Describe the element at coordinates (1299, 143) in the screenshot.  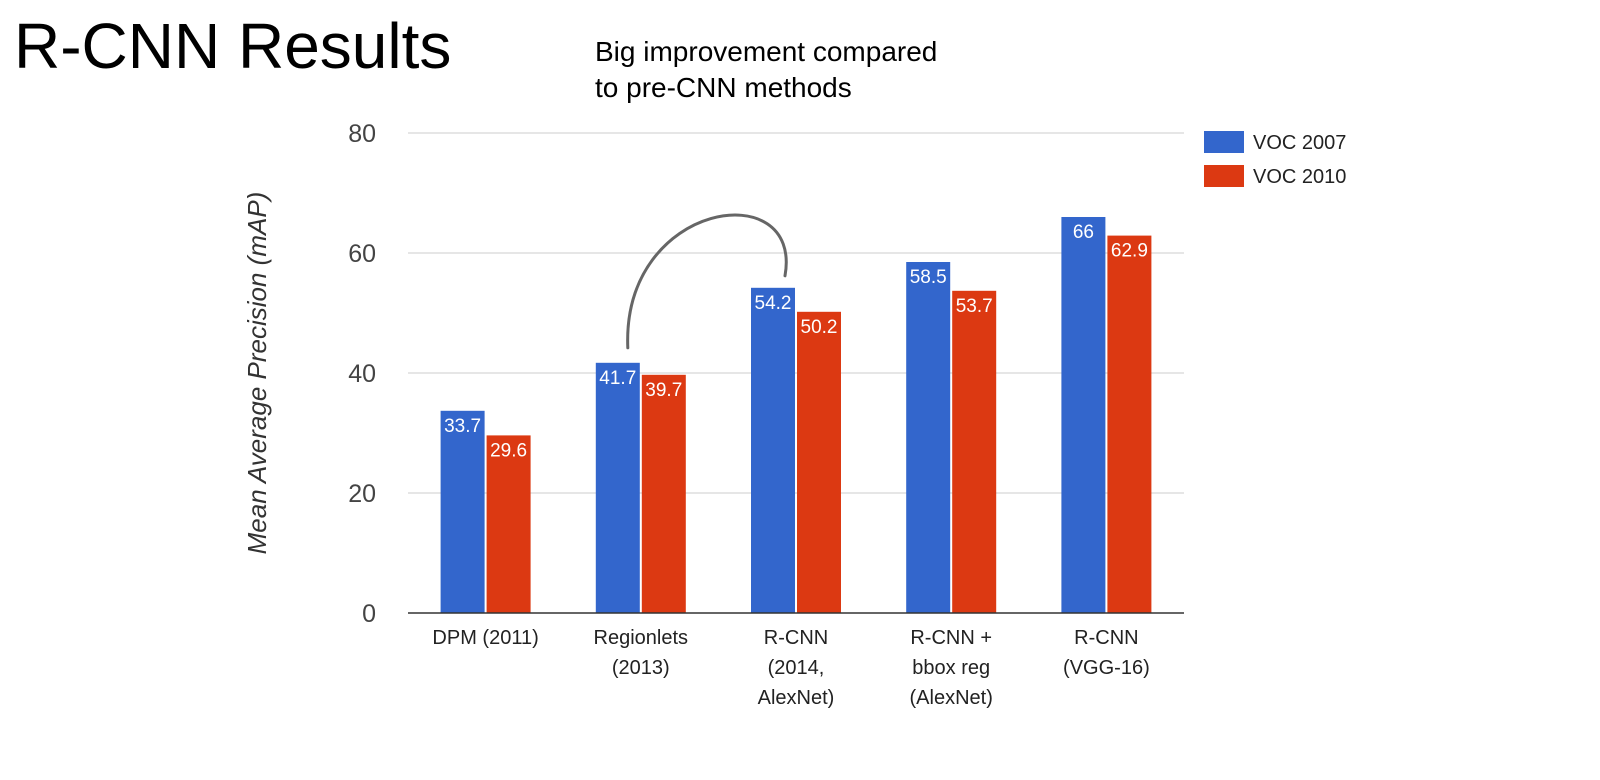
I see `legend-label: VOC 2007` at that location.